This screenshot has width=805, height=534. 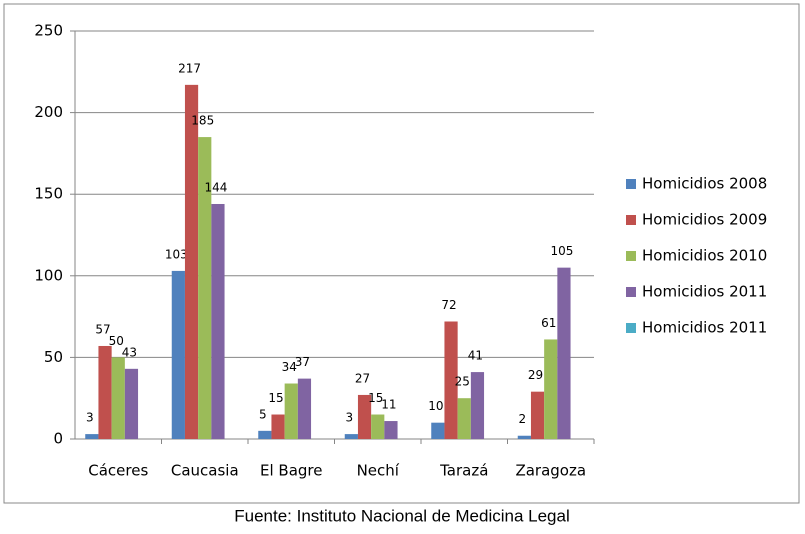 I want to click on data-label: 27, so click(x=362, y=378).